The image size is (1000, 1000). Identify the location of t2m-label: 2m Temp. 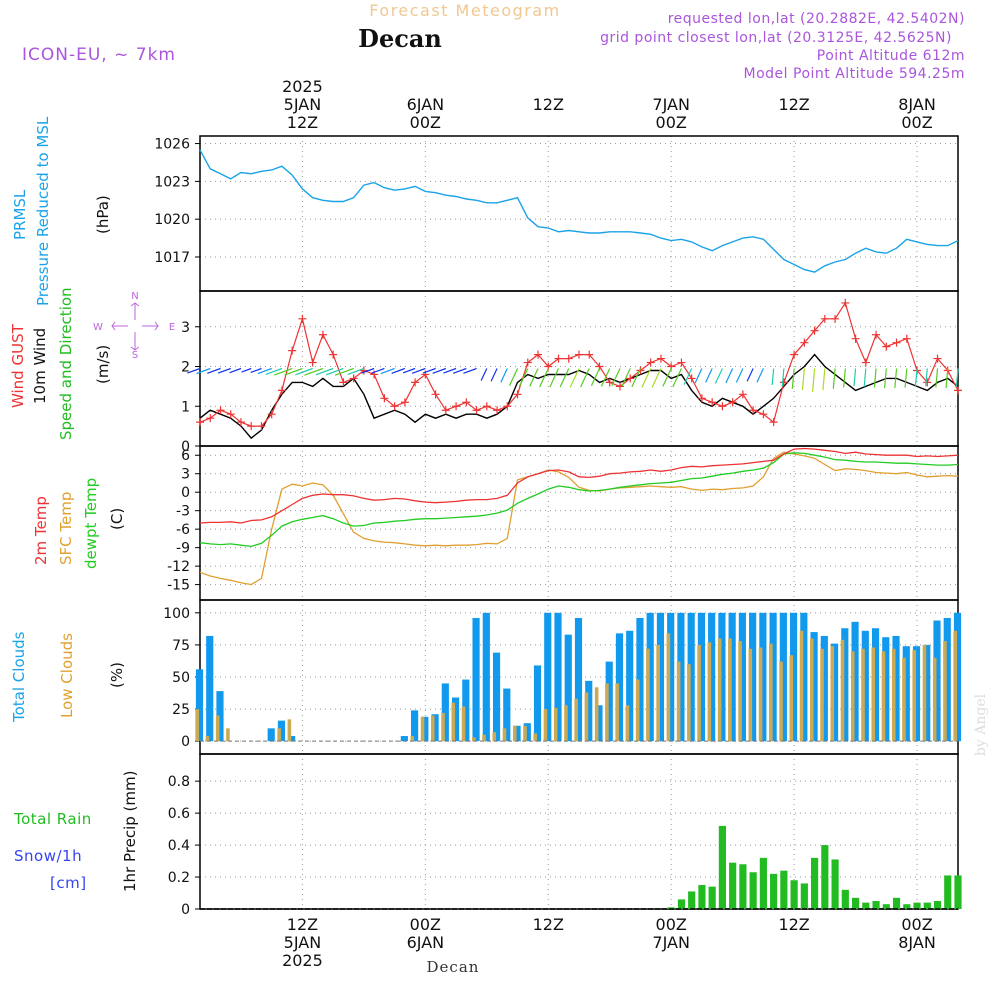
(41, 530).